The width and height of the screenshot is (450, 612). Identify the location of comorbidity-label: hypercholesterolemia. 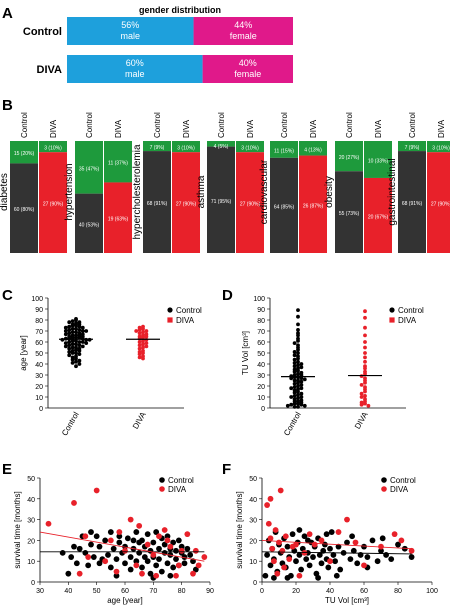
(137, 191).